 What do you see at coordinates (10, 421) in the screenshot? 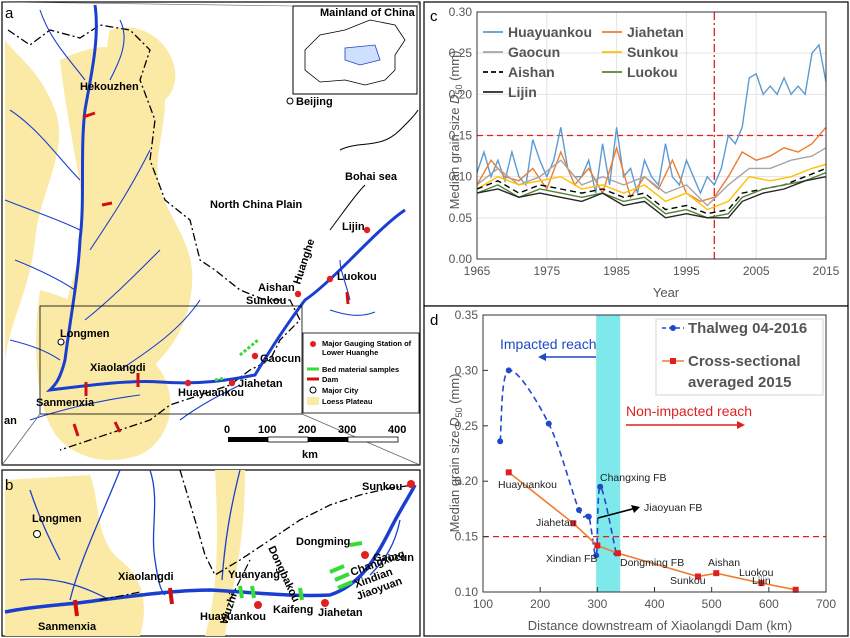
I see `label-edge-an: an` at bounding box center [10, 421].